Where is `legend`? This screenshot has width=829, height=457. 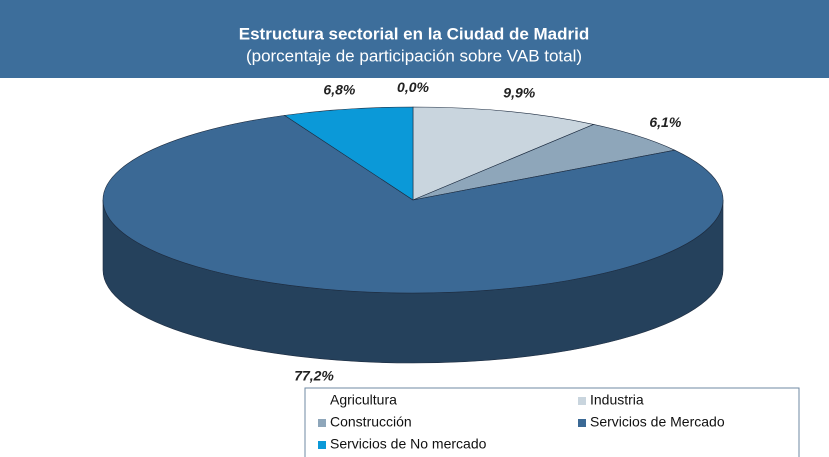 legend is located at coordinates (552, 422).